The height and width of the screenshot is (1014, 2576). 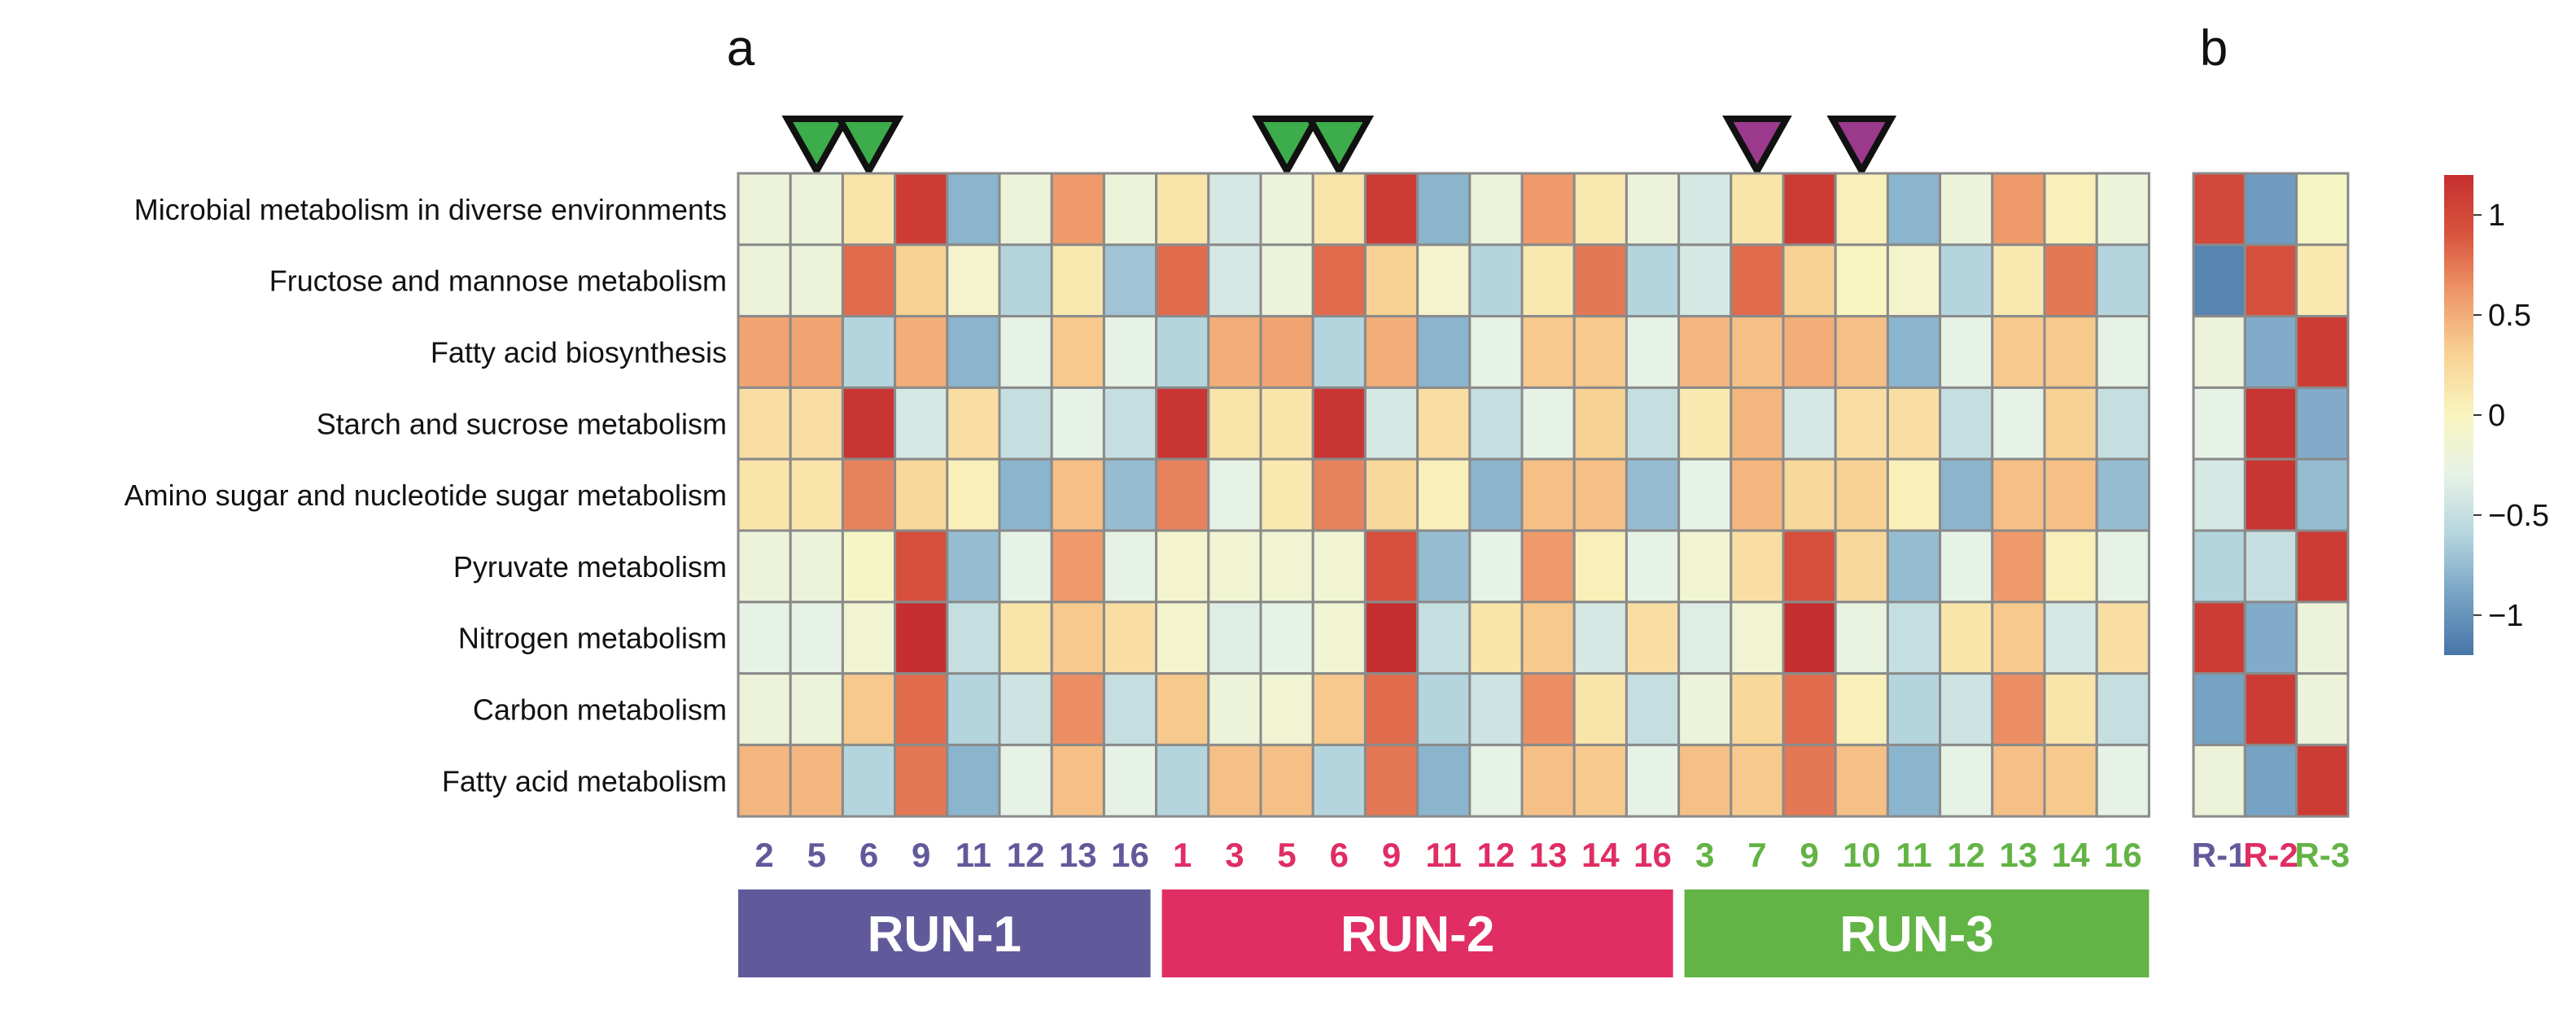 I want to click on run-group-bar, so click(x=1417, y=933).